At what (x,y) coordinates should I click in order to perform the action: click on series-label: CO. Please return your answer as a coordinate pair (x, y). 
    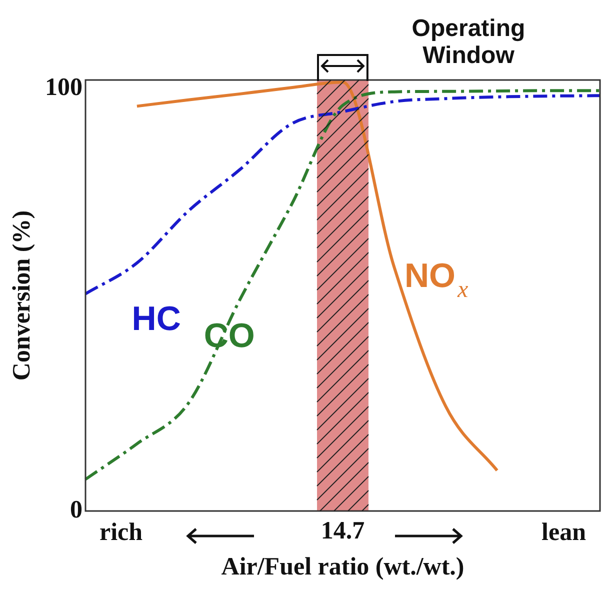
    Looking at the image, I should click on (229, 336).